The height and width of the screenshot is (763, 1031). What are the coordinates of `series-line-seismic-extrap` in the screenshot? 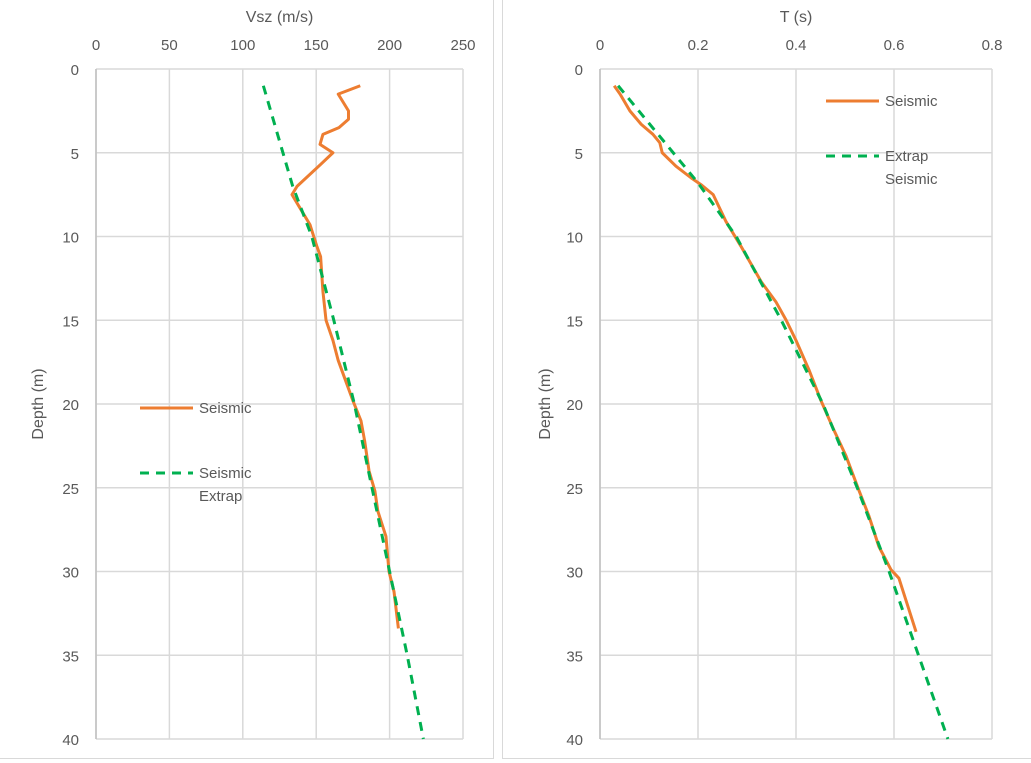 It's located at (343, 412).